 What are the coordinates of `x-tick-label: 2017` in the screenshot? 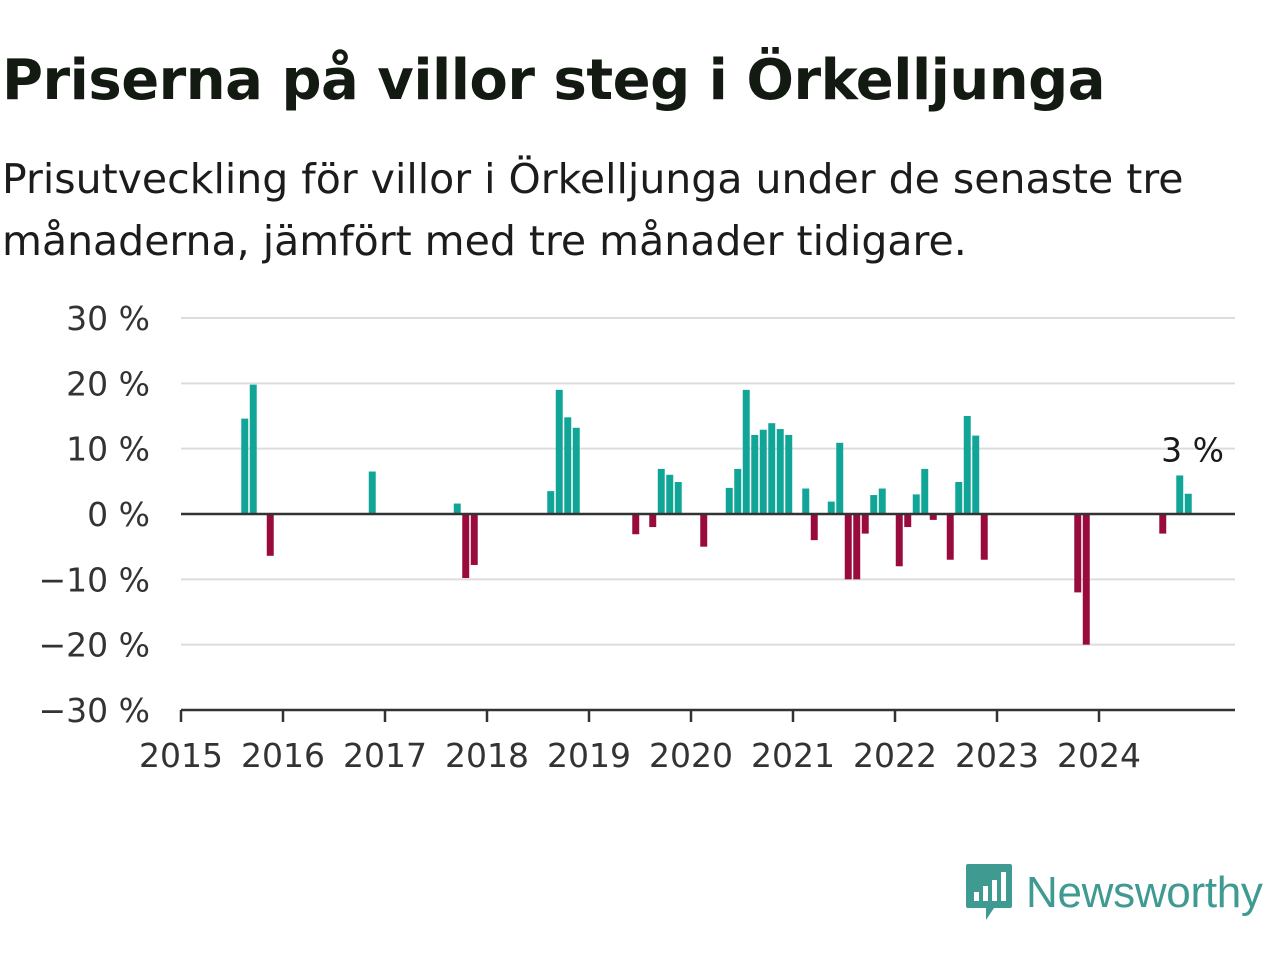 It's located at (385, 755).